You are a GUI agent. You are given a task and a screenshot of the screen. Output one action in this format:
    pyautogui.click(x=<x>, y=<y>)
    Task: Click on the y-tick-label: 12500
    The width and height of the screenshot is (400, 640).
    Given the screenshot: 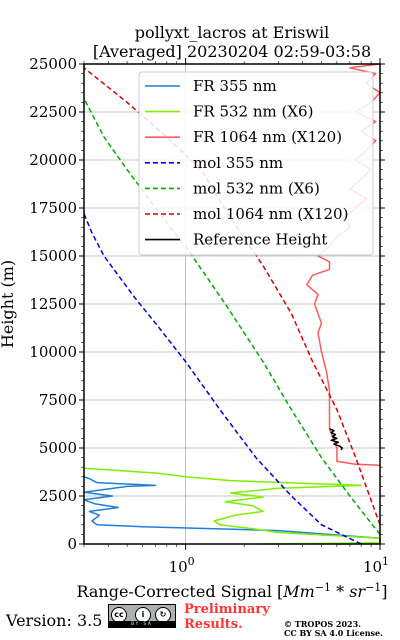 What is the action you would take?
    pyautogui.click(x=53, y=304)
    